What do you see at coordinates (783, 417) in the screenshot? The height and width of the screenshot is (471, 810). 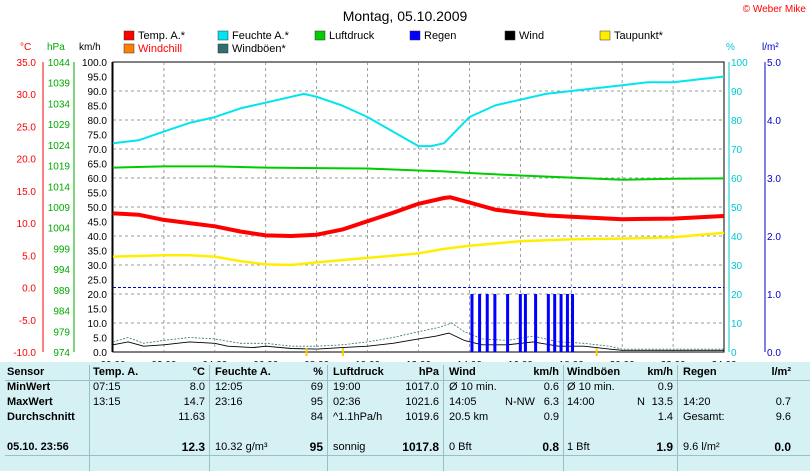 I see `rain-total-value: 9.6` at bounding box center [783, 417].